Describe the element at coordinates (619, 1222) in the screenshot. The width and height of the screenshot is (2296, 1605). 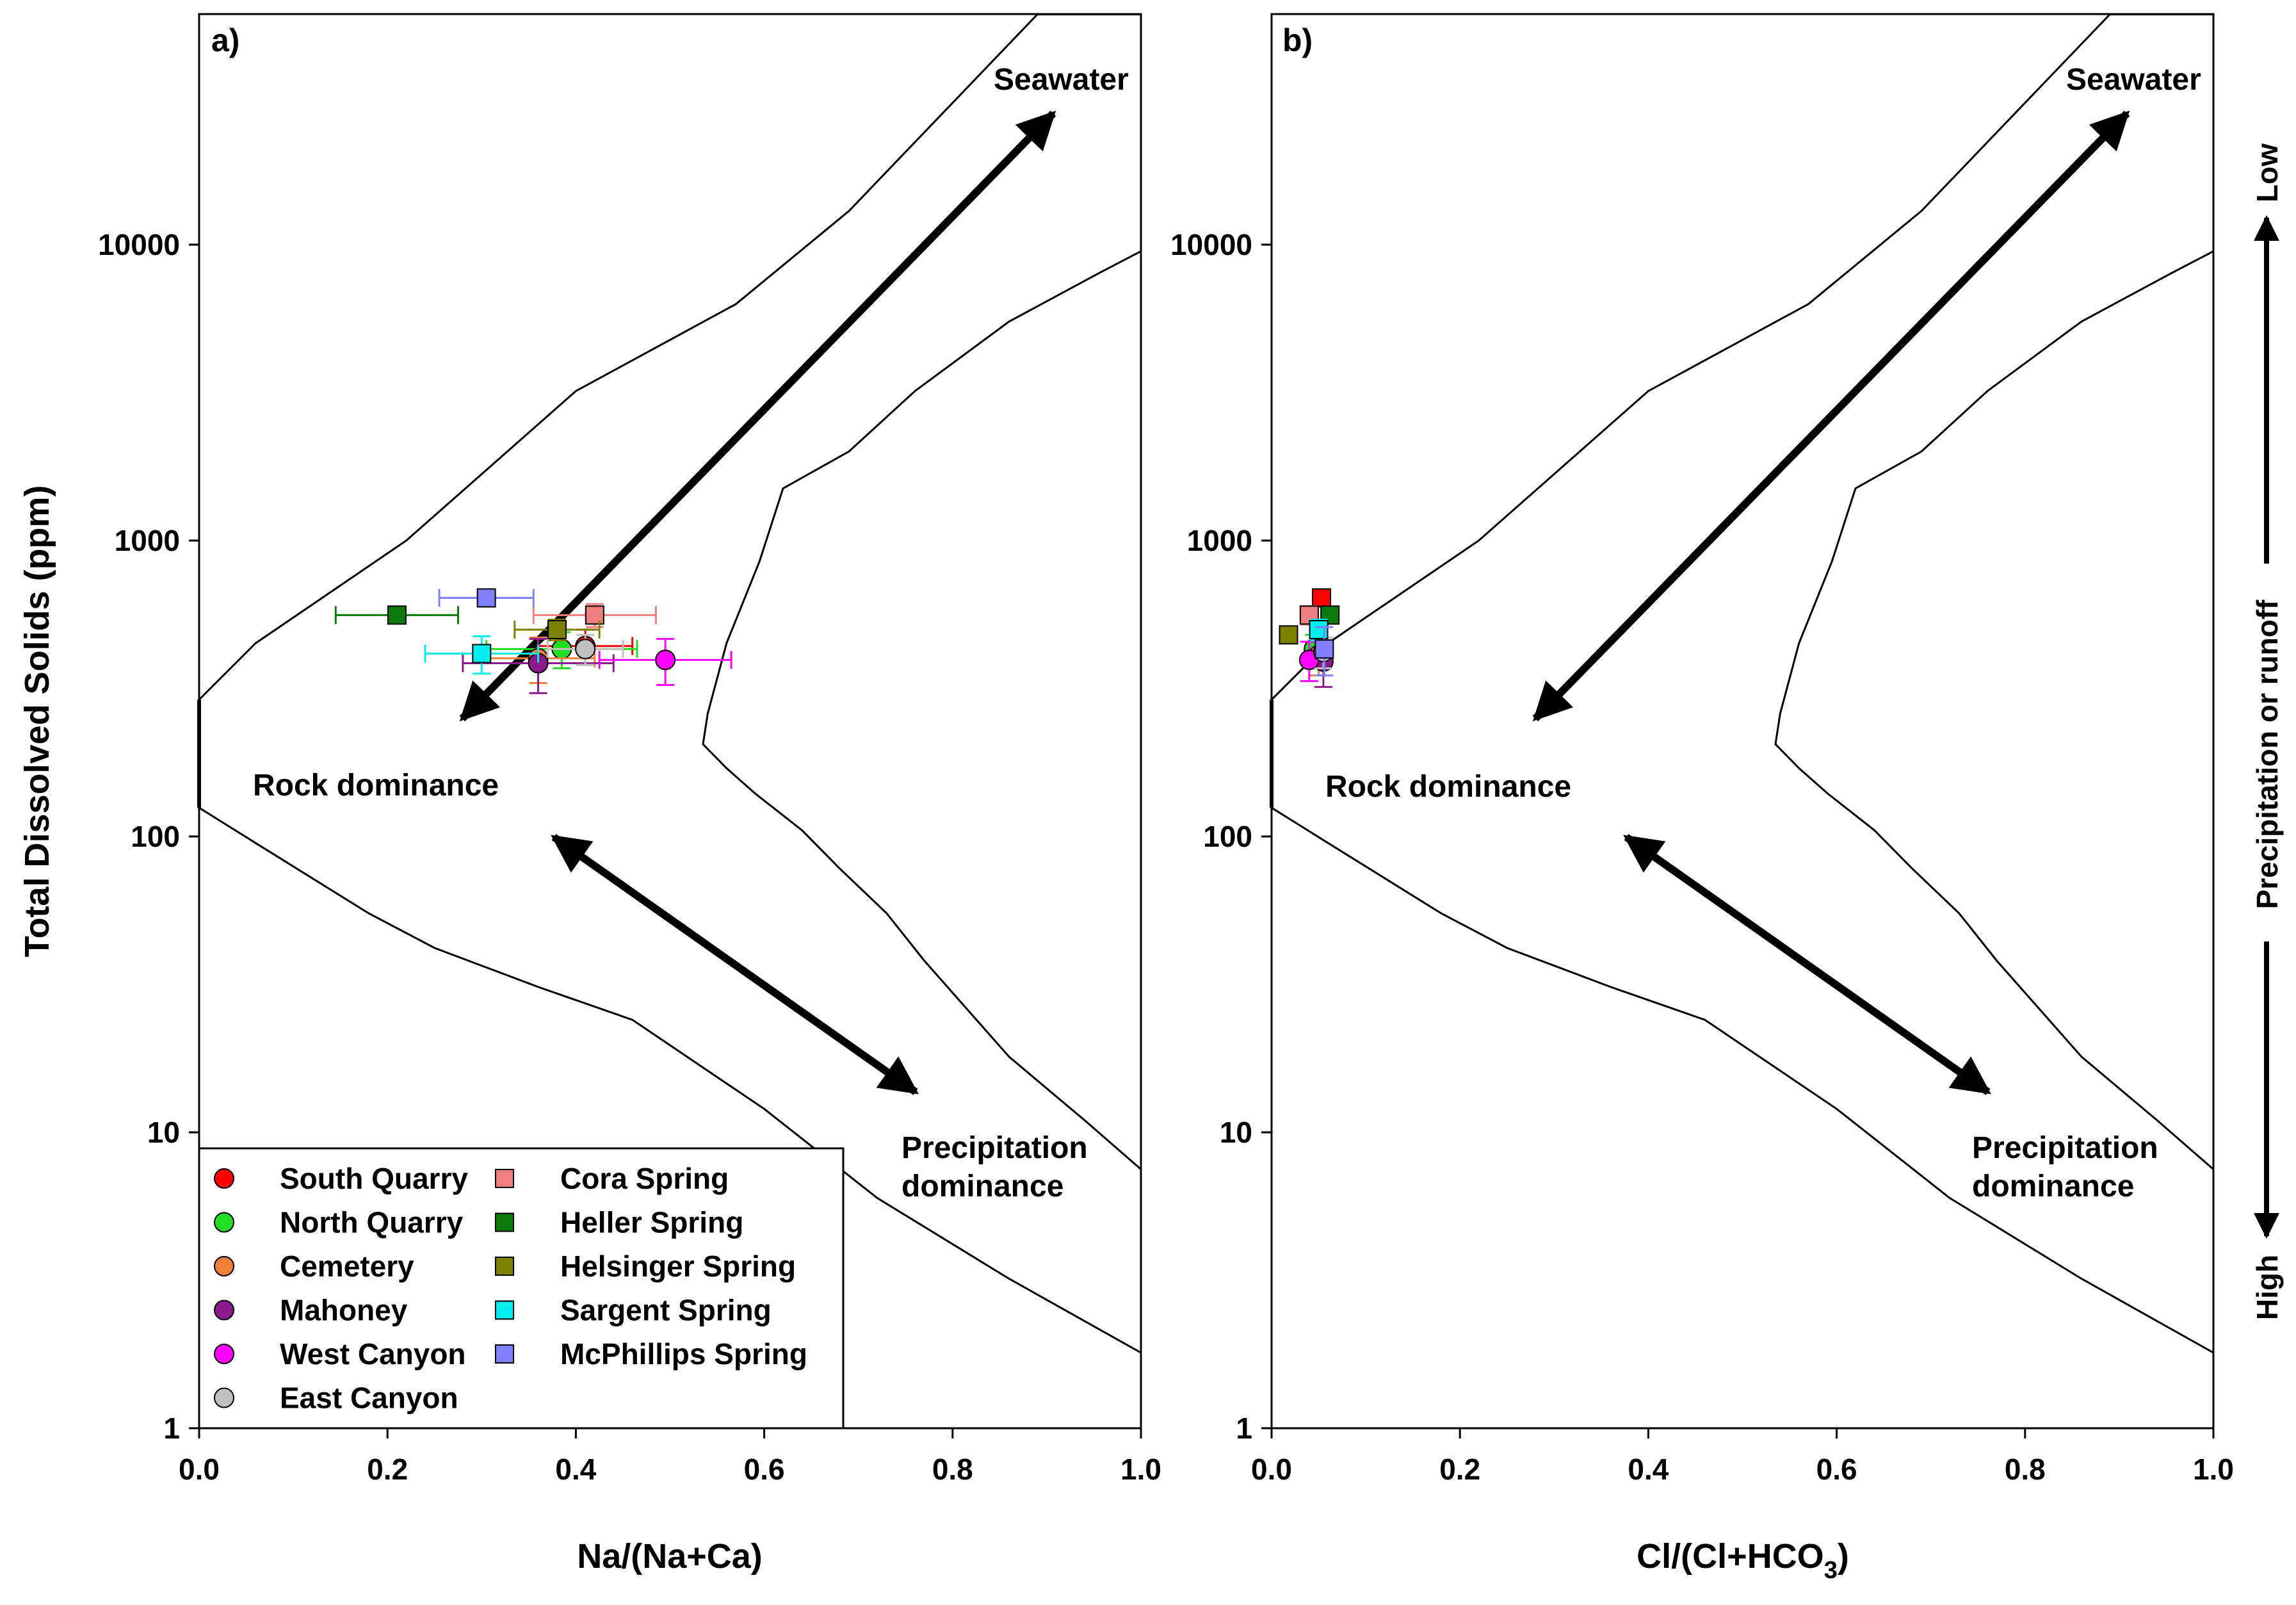
I see `legend-item: Heller Spring` at that location.